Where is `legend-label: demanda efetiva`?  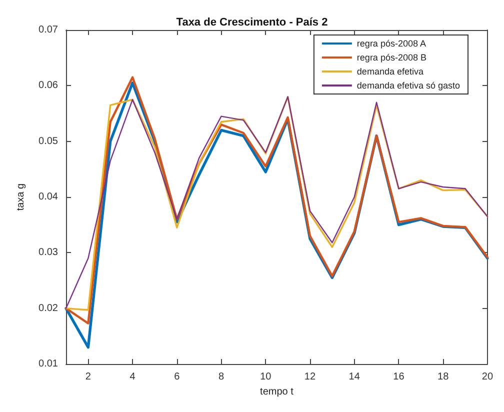
legend-label: demanda efetiva is located at coordinates (390, 71).